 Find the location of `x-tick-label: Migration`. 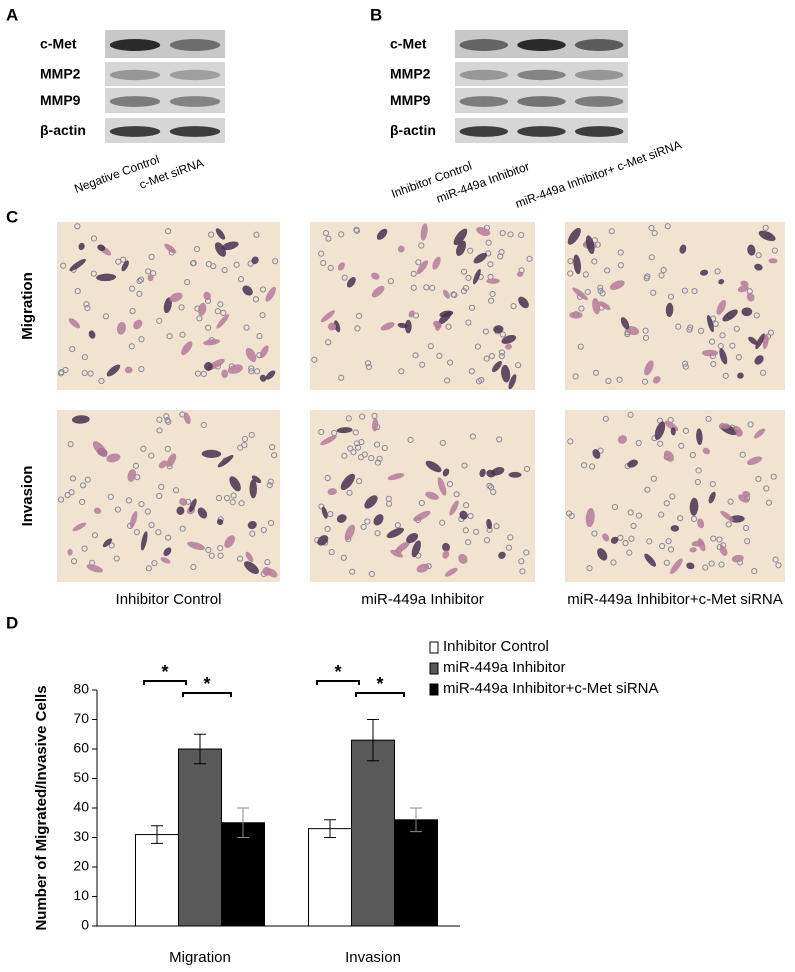

x-tick-label: Migration is located at coordinates (200, 957).